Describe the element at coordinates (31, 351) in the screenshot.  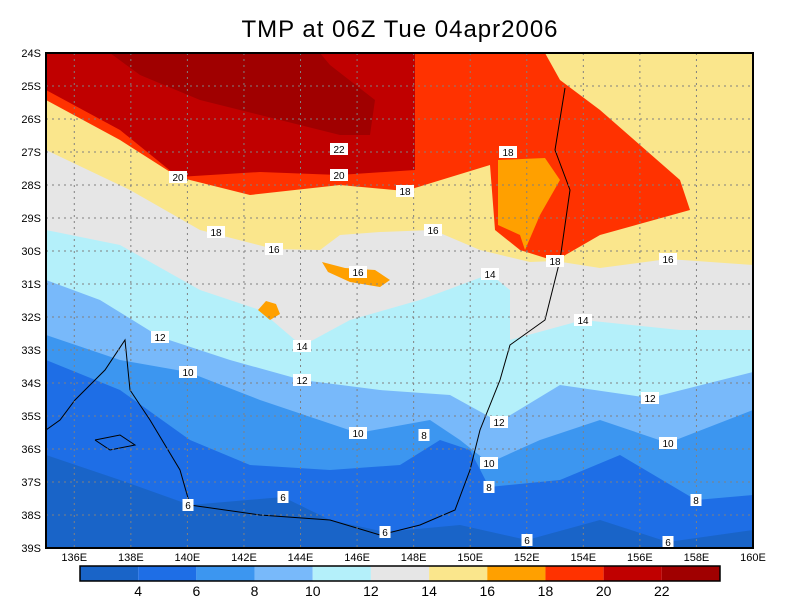
I see `lat-tick-label: 33S` at that location.